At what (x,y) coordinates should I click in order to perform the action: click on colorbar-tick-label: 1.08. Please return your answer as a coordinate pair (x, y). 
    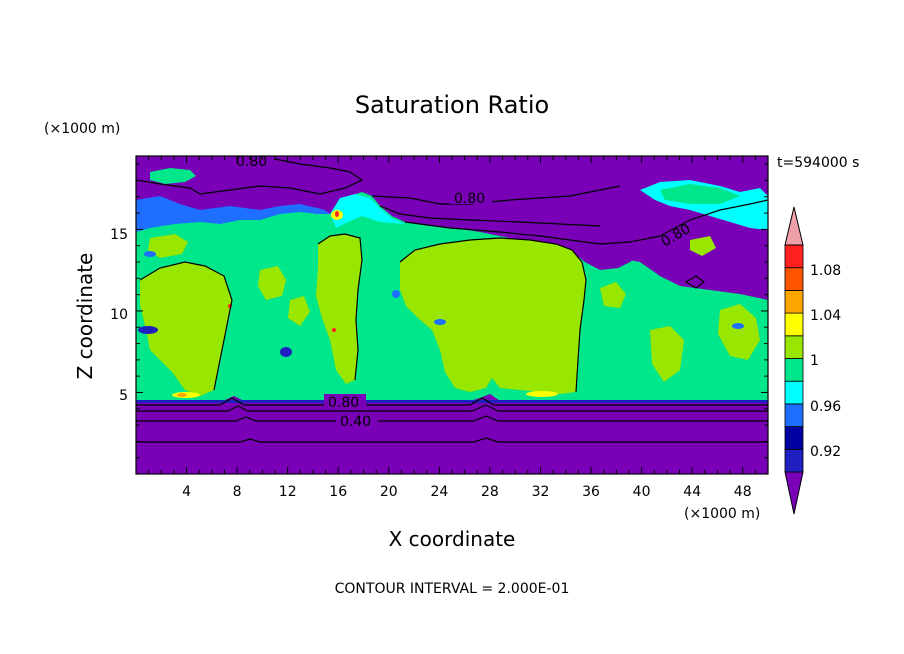
    Looking at the image, I should click on (825, 271).